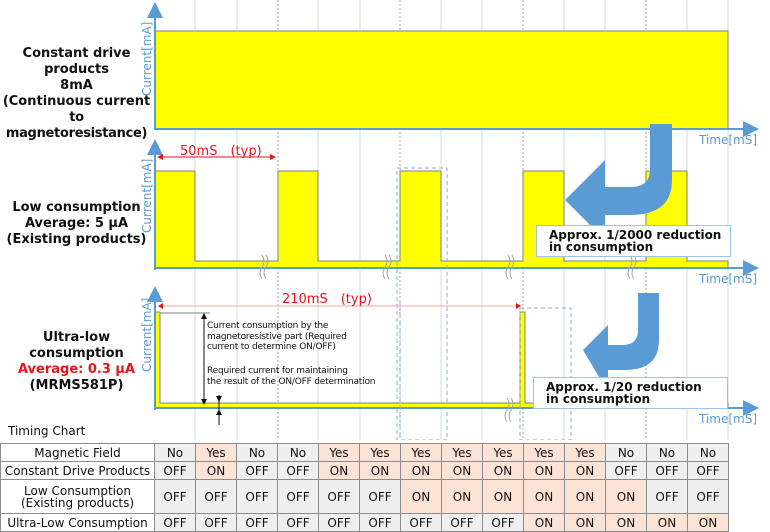 The width and height of the screenshot is (770, 532). What do you see at coordinates (441, 219) in the screenshot?
I see `low-consumption-pulses` at bounding box center [441, 219].